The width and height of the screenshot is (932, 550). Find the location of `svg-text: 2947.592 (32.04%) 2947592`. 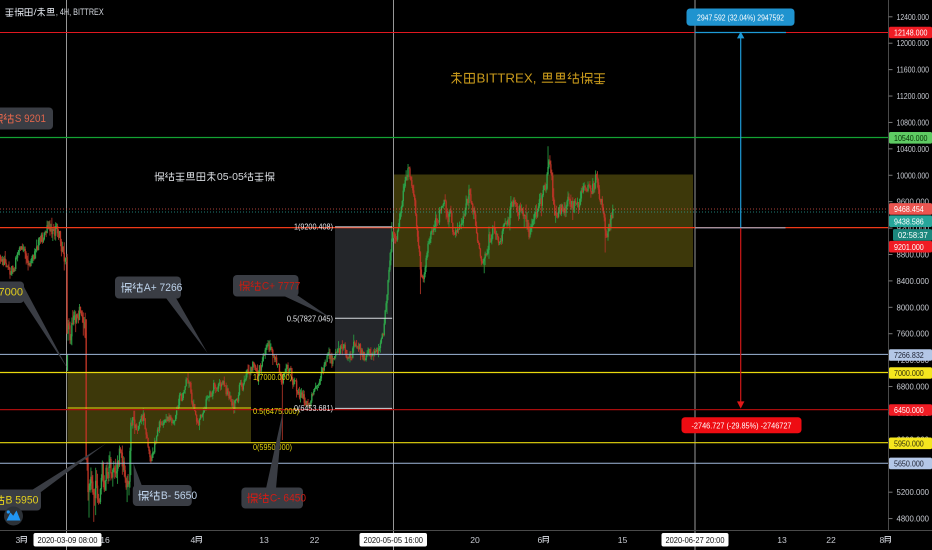

svg-text: 2947.592 (32.04%) 2947592 is located at coordinates (740, 18).